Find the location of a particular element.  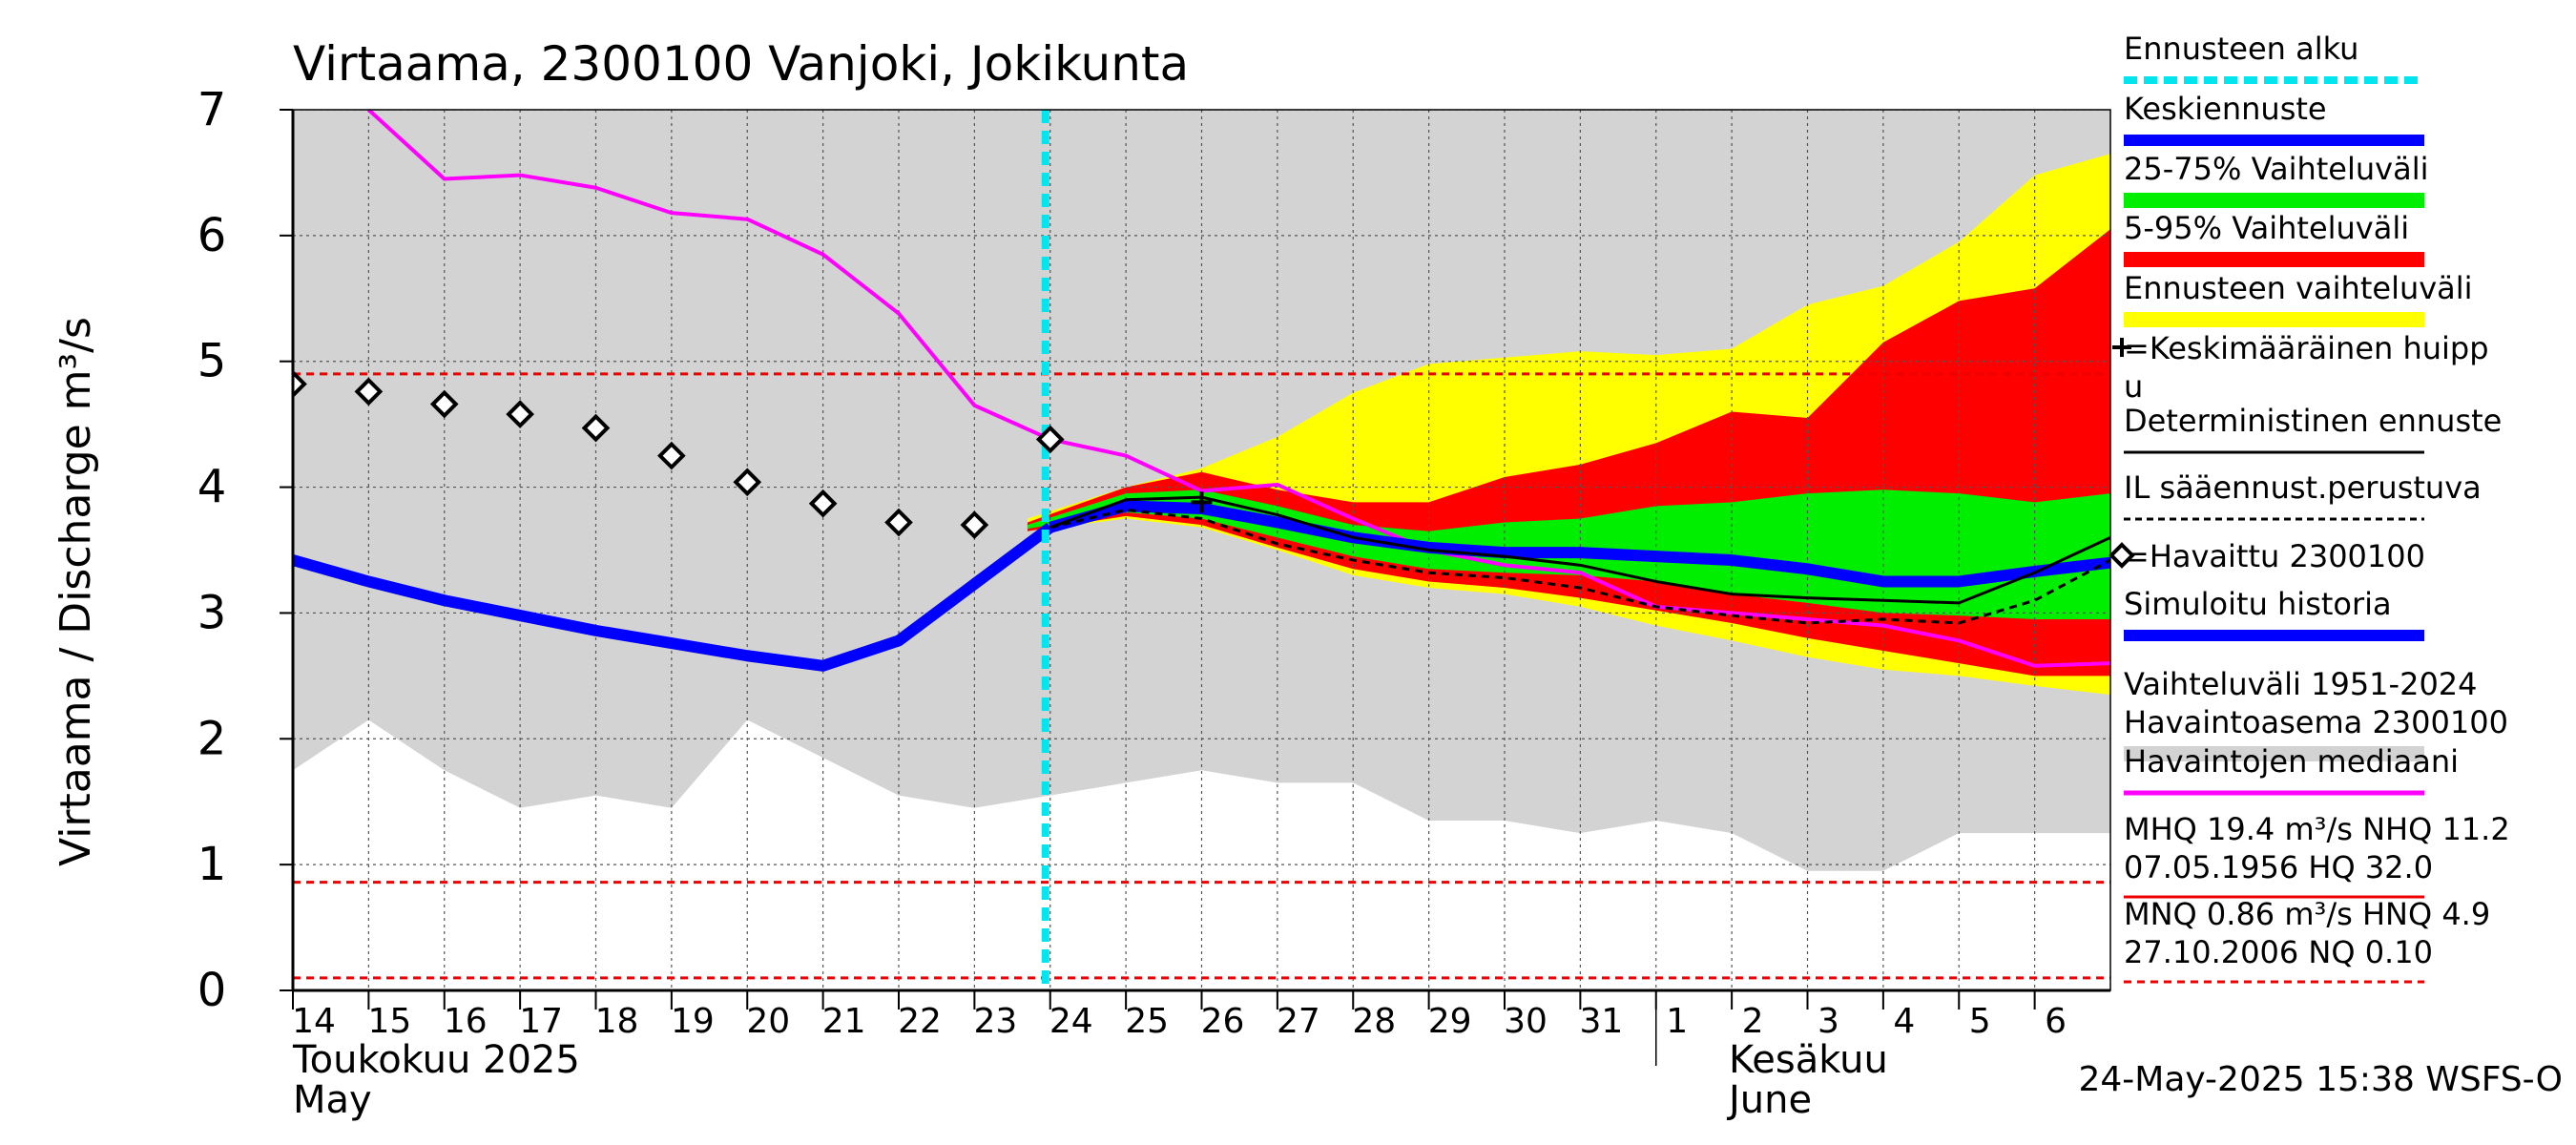

y-tick-label: 0 is located at coordinates (212, 991).